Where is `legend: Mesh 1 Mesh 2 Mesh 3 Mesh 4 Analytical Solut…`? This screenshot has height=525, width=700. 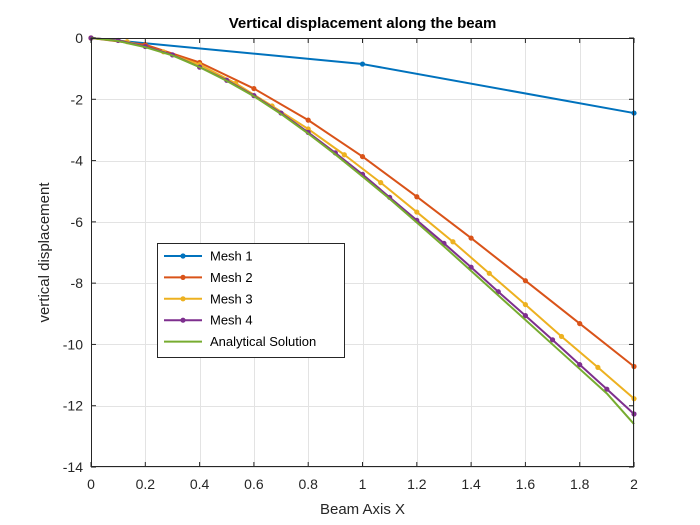 legend: Mesh 1 Mesh 2 Mesh 3 Mesh 4 Analytical Solut… is located at coordinates (251, 300).